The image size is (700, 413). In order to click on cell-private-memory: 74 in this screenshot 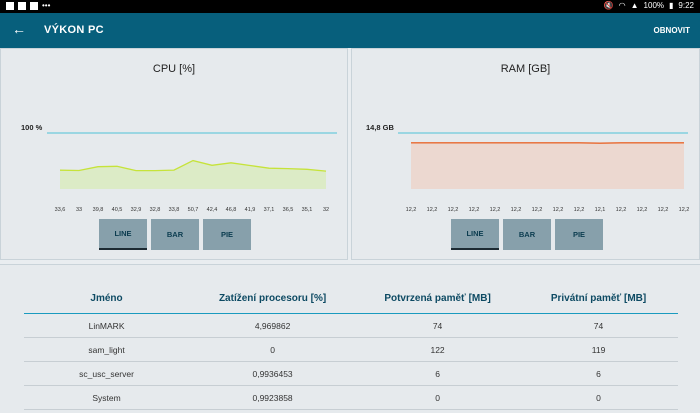, I will do `click(598, 326)`.